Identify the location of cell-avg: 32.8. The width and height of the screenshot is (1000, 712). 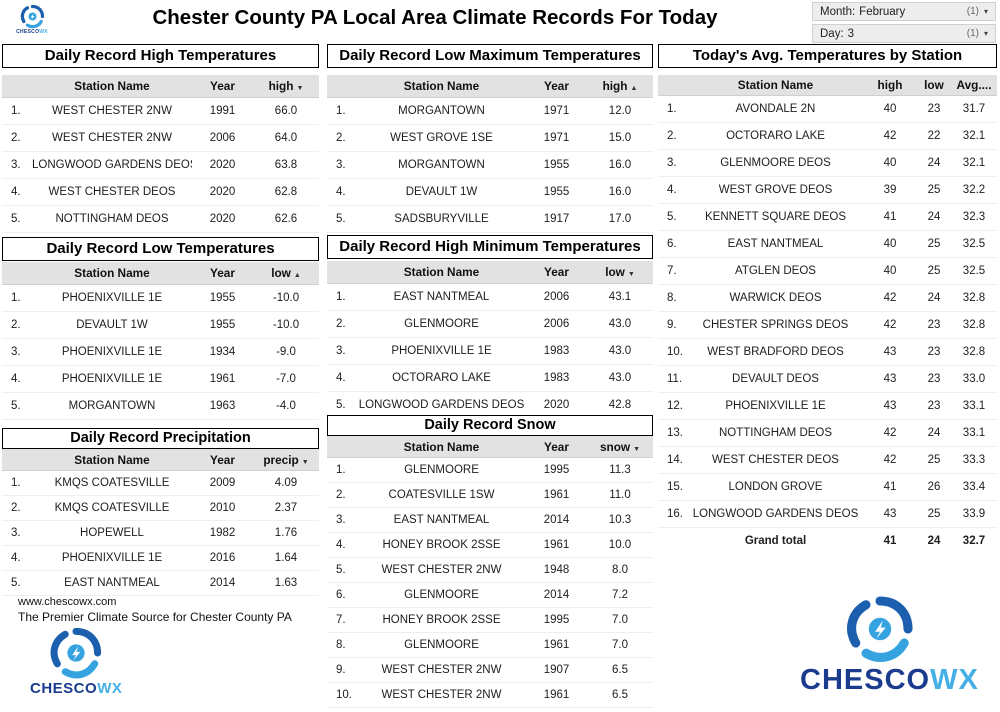
(974, 352).